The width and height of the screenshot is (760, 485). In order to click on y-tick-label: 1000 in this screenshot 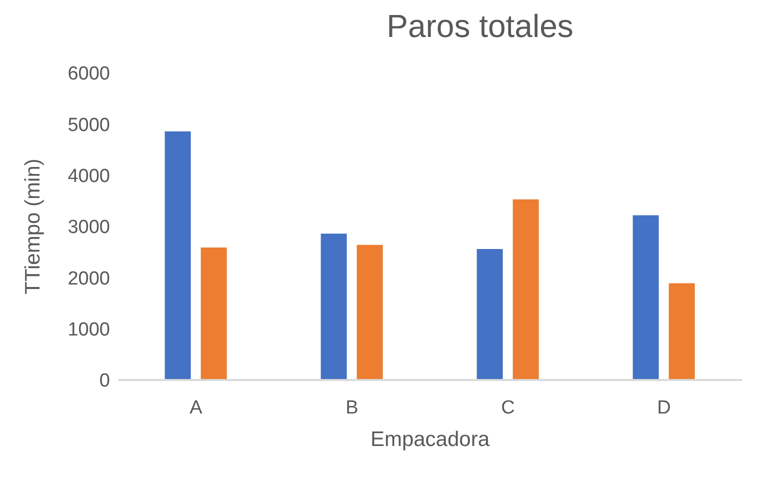, I will do `click(89, 330)`.